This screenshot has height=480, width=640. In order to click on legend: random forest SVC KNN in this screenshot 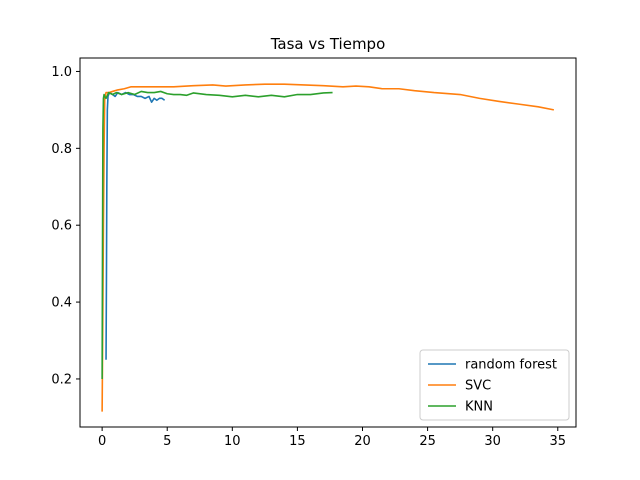, I will do `click(494, 385)`.